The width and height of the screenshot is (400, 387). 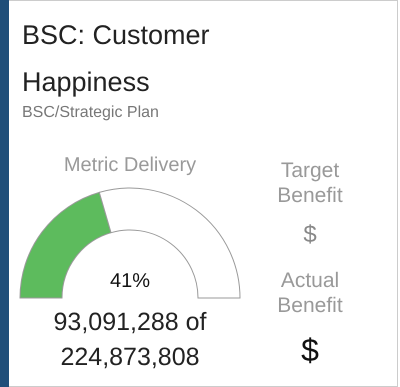 I want to click on text: Actual Benefit, so click(x=310, y=293).